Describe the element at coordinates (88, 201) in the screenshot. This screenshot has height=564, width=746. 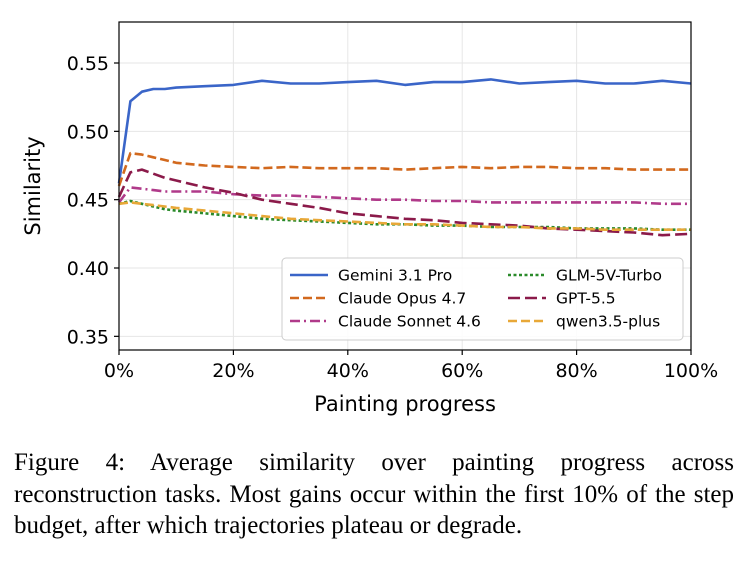
I see `y-tick-label: 0.45` at that location.